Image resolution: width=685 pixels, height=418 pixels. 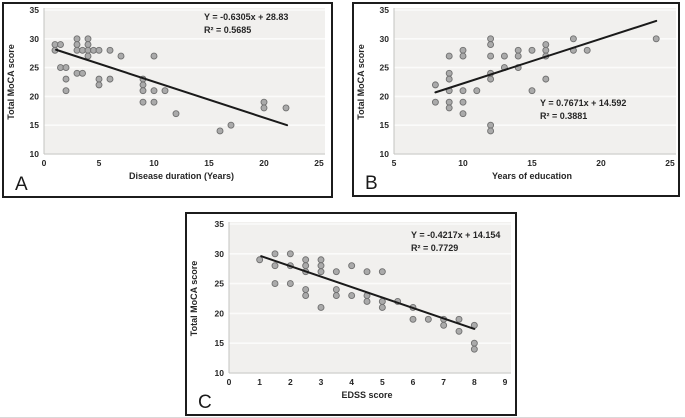 What do you see at coordinates (205, 402) in the screenshot?
I see `panel-label-c: C` at bounding box center [205, 402].